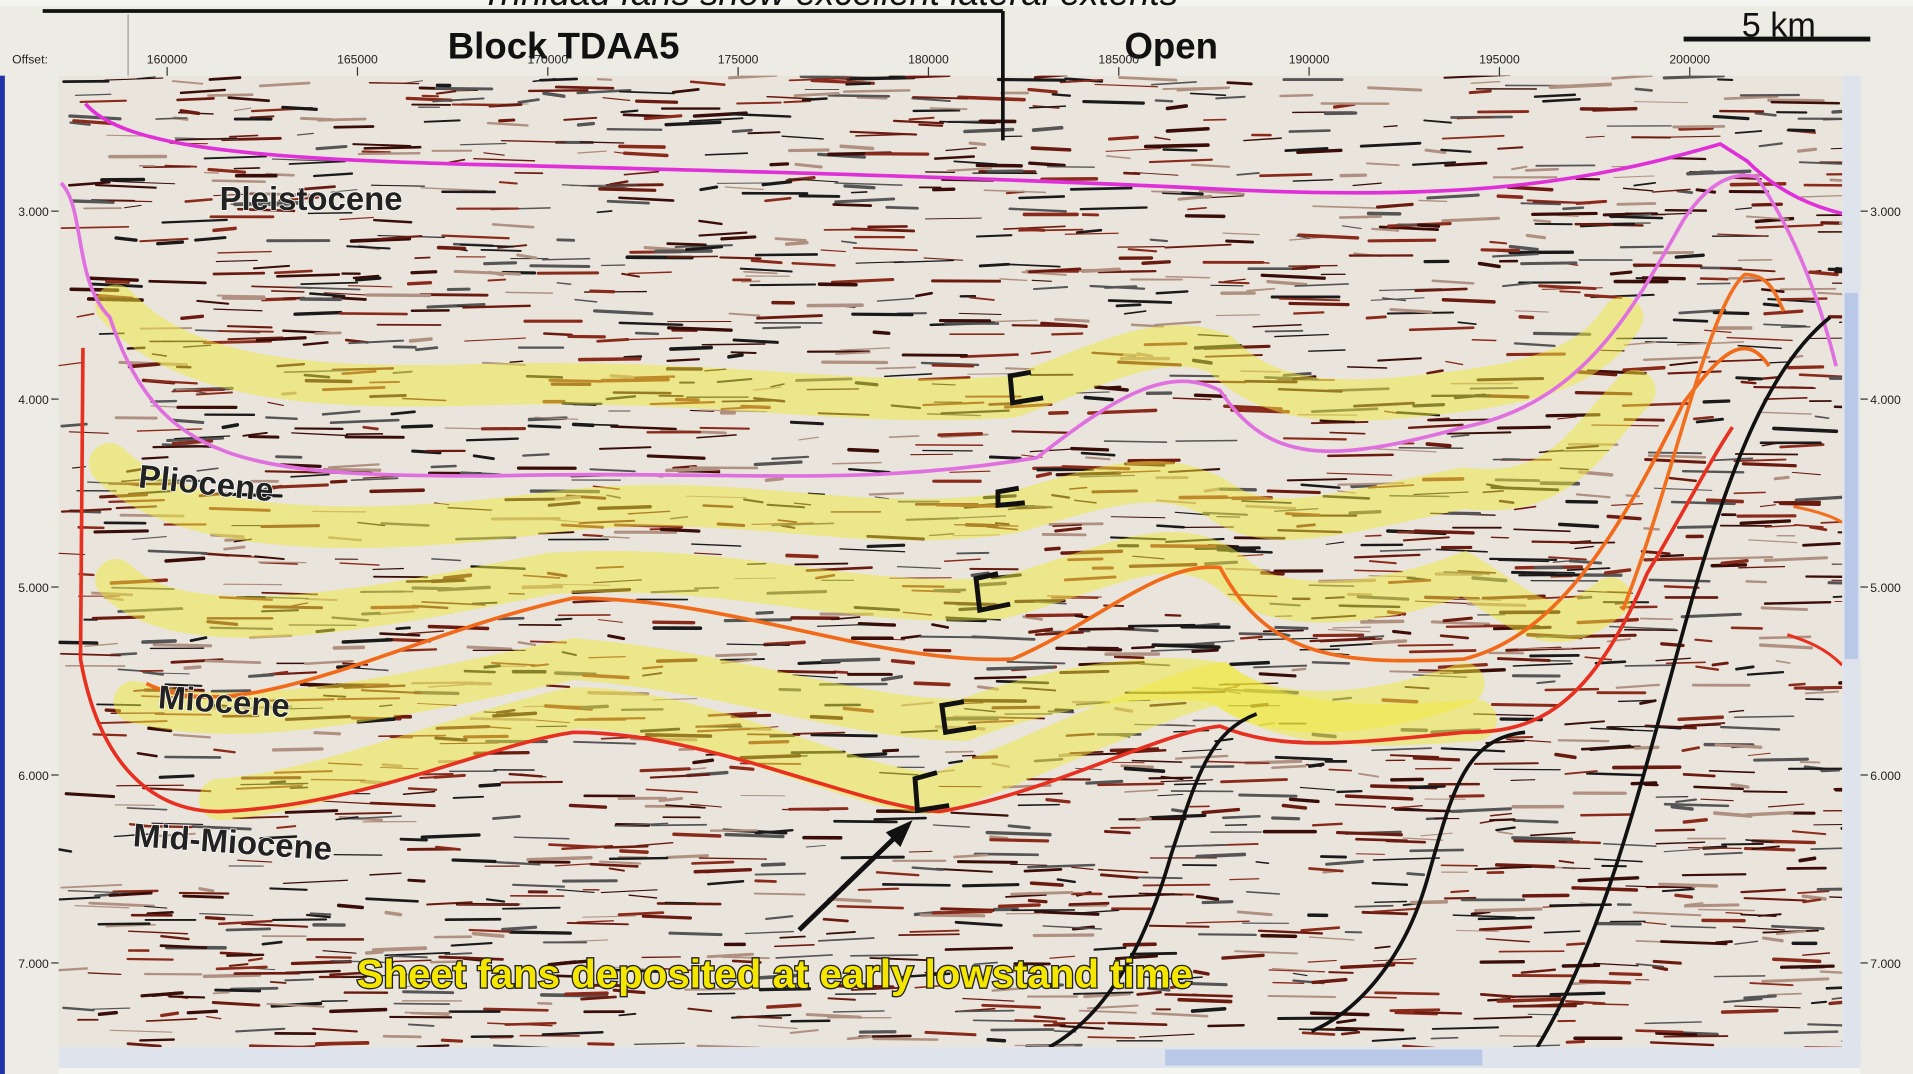 This screenshot has width=1913, height=1074. I want to click on horizontal-scrollbar, so click(959, 1057).